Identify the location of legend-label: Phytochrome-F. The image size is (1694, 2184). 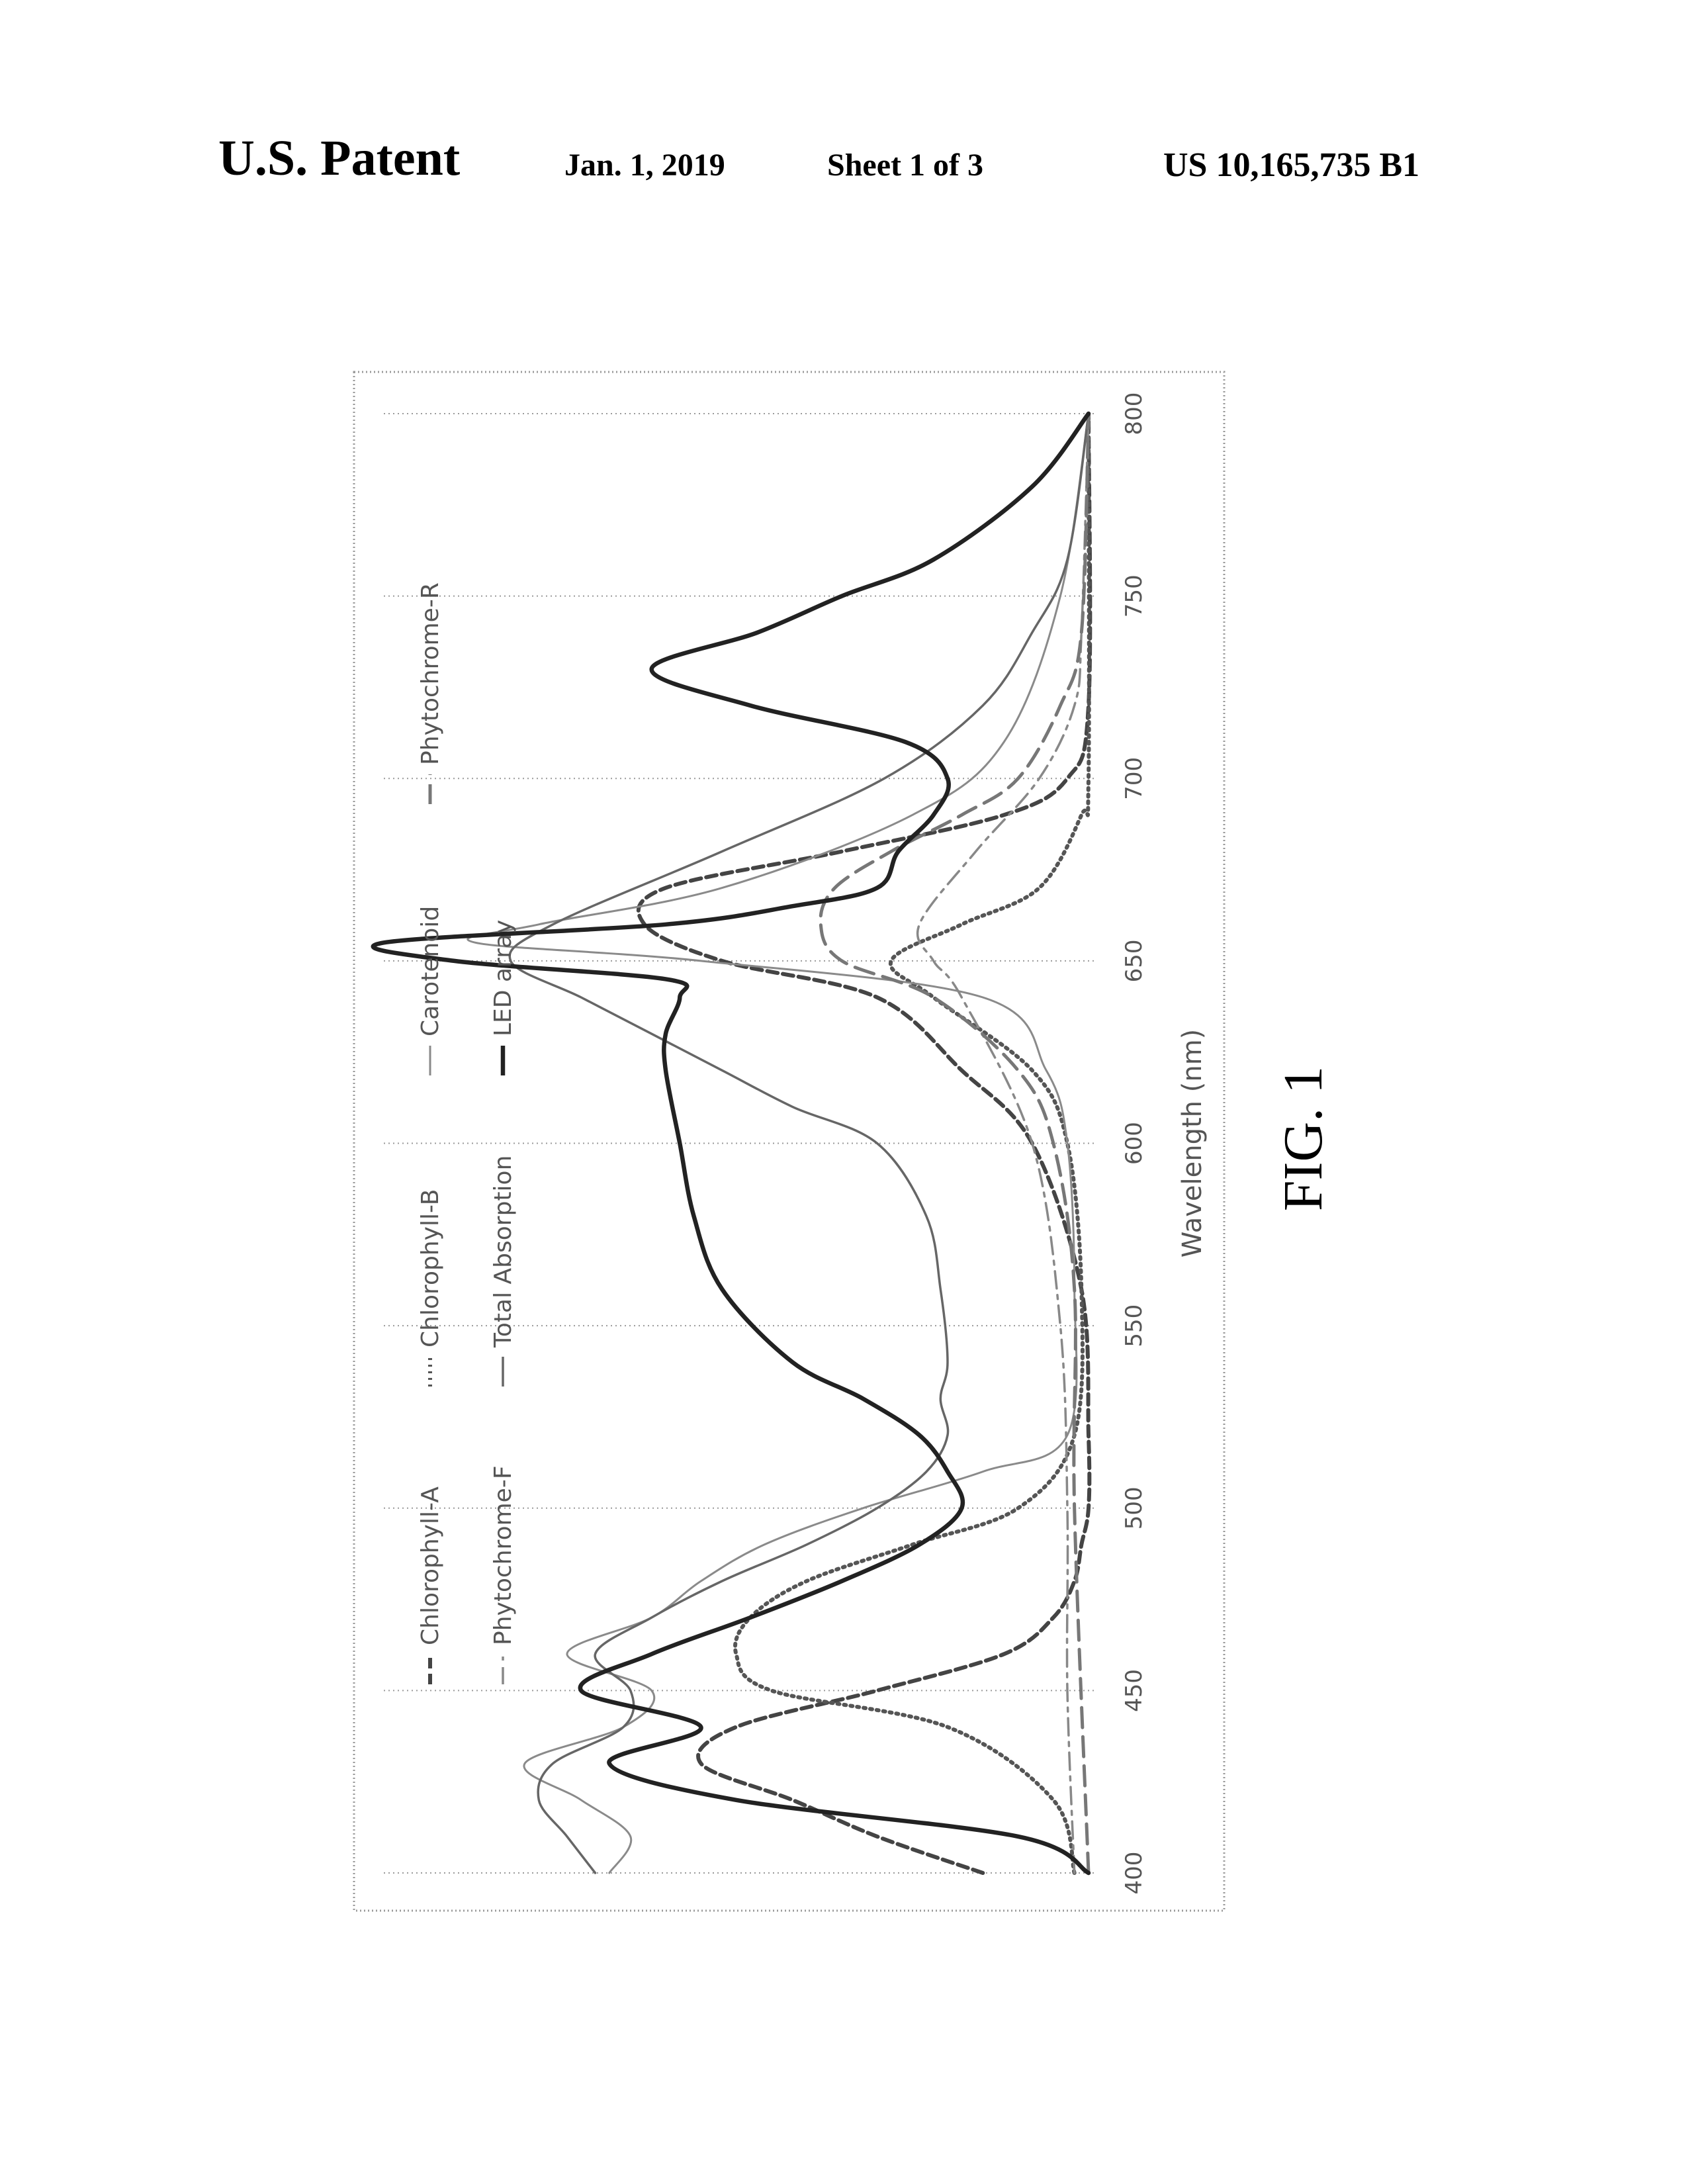
(504, 1555).